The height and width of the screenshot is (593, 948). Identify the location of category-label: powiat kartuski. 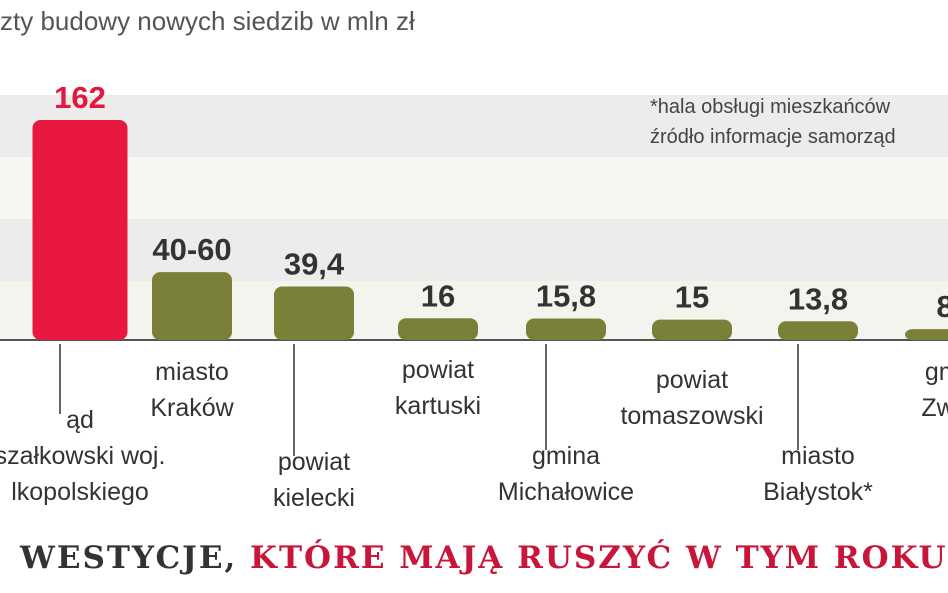
(438, 388).